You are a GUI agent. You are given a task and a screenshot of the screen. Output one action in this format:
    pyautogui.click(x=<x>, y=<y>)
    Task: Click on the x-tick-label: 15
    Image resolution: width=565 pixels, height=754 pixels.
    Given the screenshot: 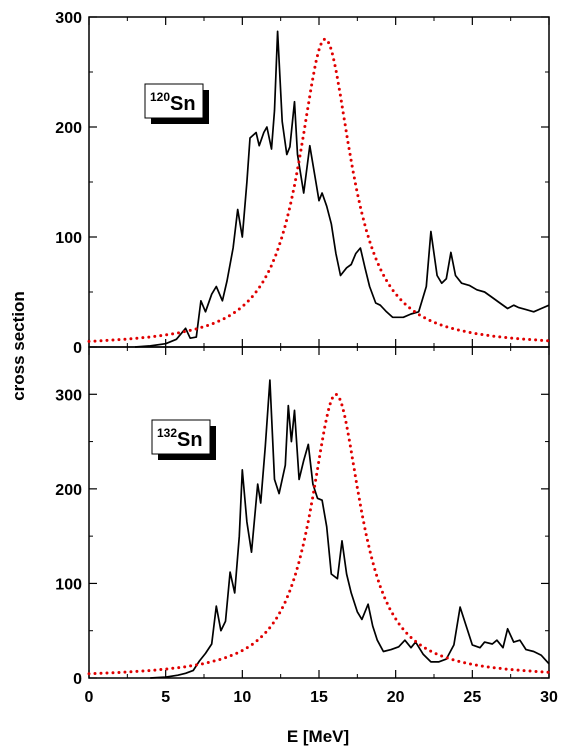 What is the action you would take?
    pyautogui.click(x=319, y=697)
    